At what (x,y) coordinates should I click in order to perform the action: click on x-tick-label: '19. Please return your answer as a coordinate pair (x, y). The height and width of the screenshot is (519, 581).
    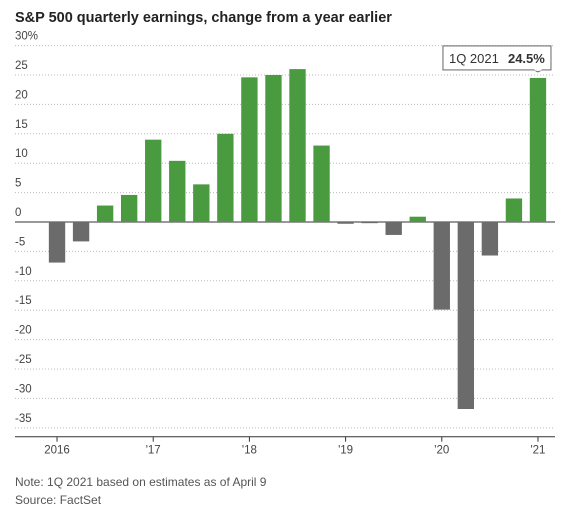
    Looking at the image, I should click on (345, 451).